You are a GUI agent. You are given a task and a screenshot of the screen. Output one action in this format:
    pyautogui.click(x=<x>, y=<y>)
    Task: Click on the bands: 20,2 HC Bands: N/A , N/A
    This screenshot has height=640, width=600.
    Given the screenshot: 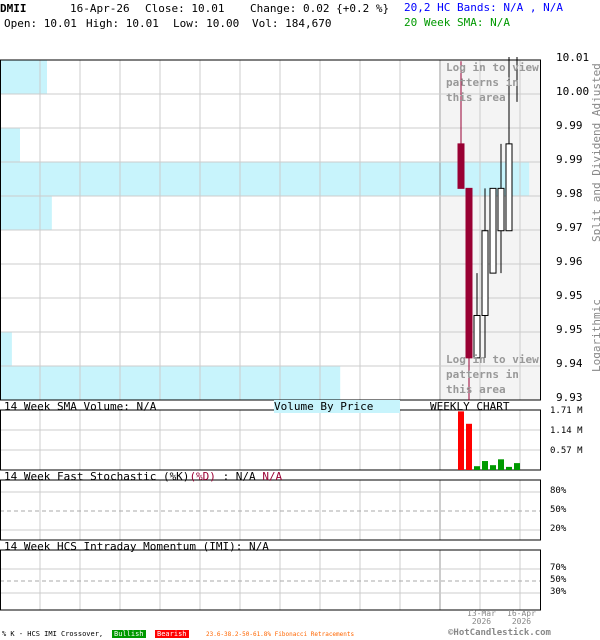 What is the action you would take?
    pyautogui.click(x=483, y=7)
    